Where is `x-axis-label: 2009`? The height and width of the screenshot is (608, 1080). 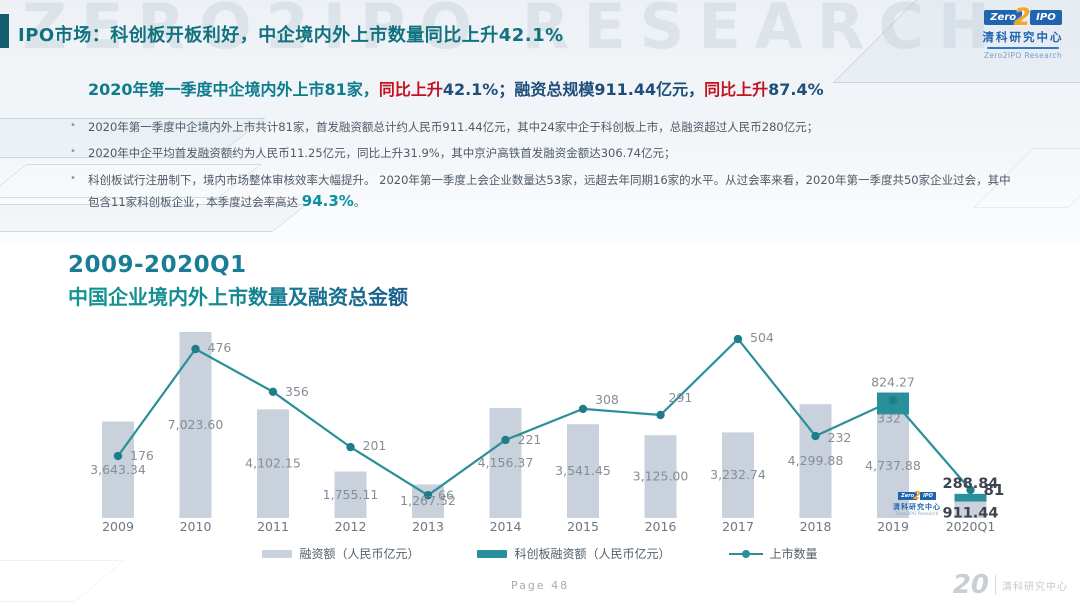
x-axis-label: 2009 is located at coordinates (118, 526).